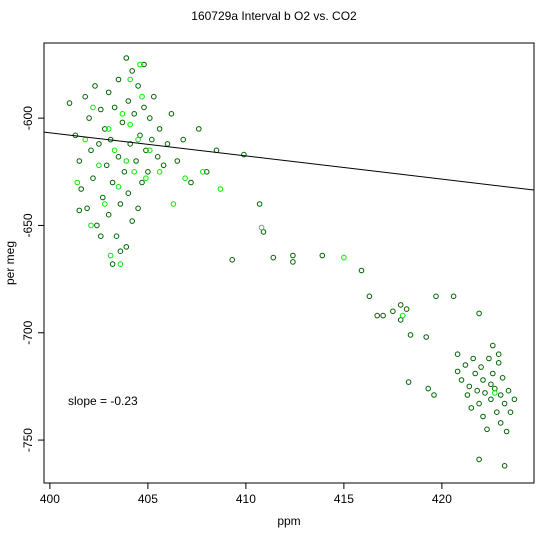  What do you see at coordinates (246, 499) in the screenshot?
I see `x-tick-label: 410` at bounding box center [246, 499].